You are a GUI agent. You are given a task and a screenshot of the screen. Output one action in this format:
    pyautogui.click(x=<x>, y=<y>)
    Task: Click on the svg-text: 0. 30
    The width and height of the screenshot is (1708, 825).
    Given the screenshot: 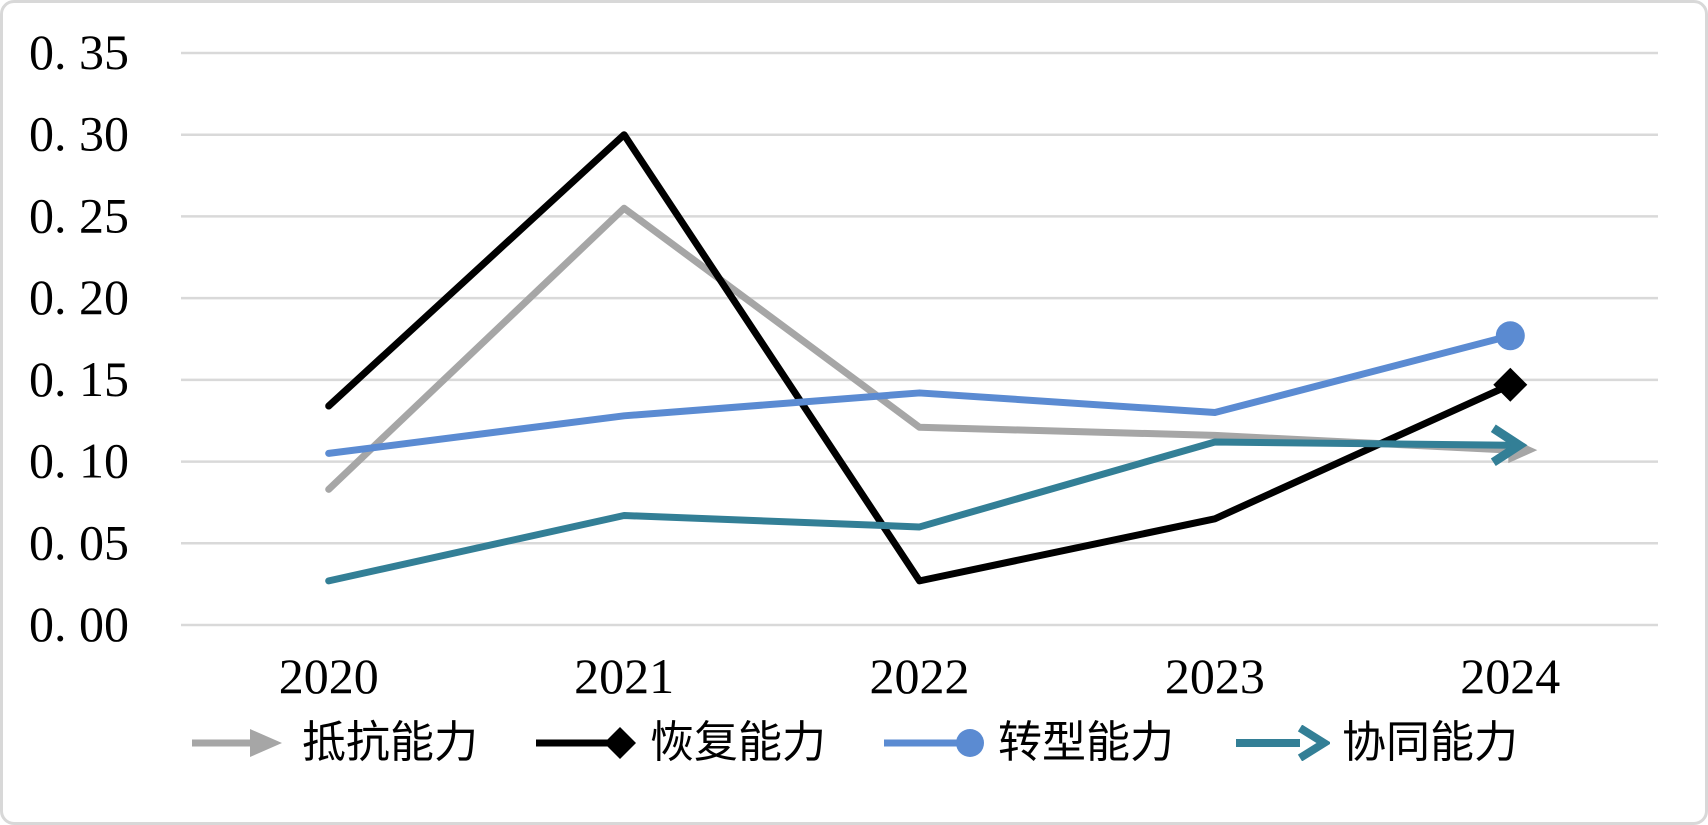 What is the action you would take?
    pyautogui.click(x=79, y=134)
    